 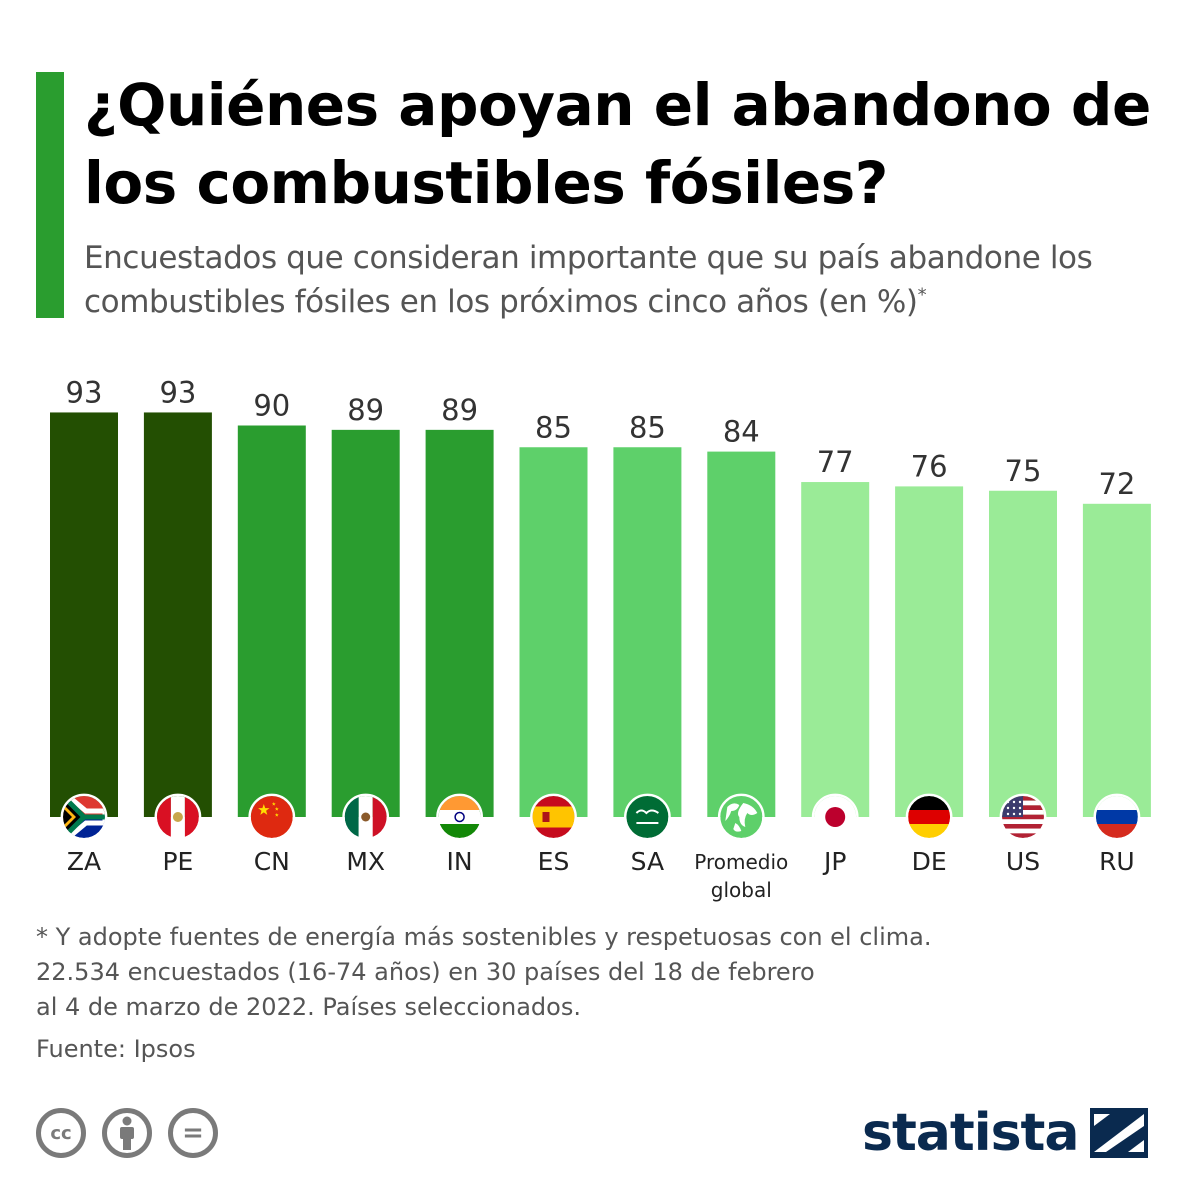 I want to click on flag-cn-icon, so click(x=272, y=817).